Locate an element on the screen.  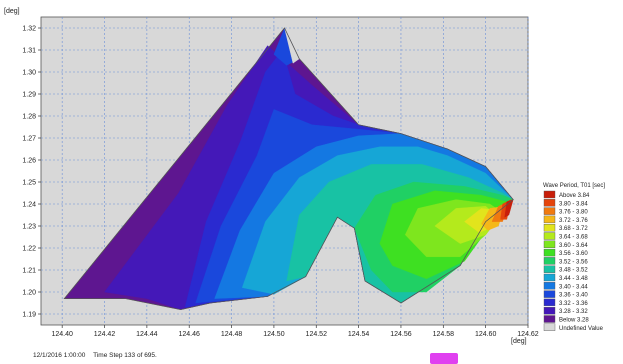
legend-label-0: Above 3.84 is located at coordinates (574, 196).